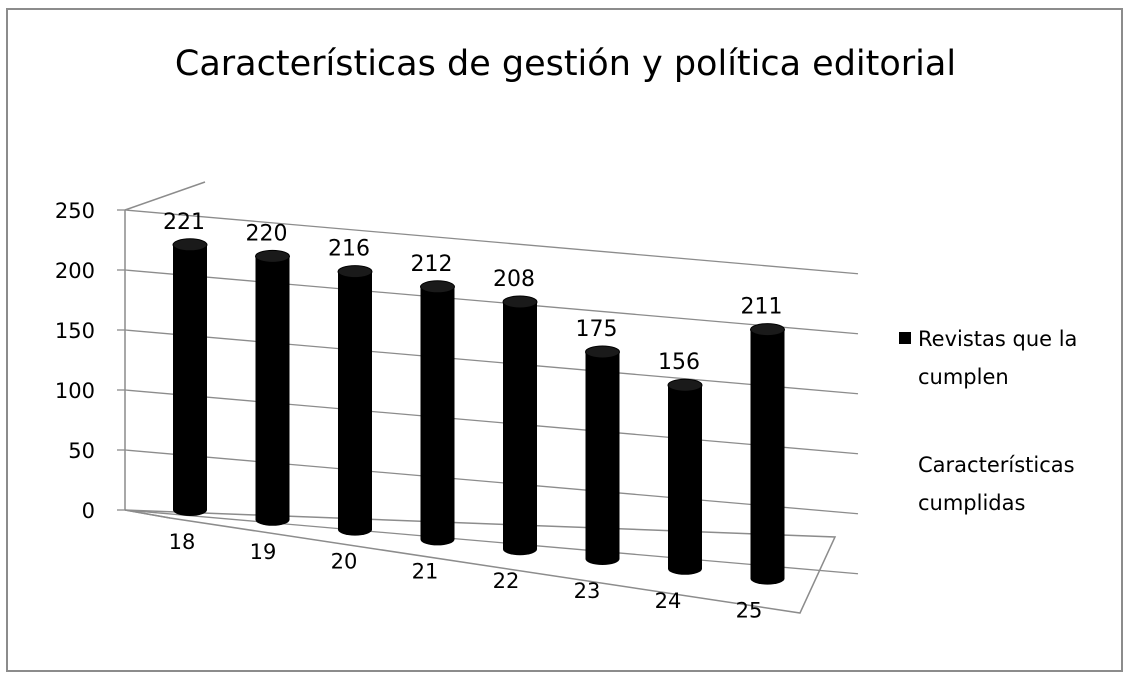 The width and height of the screenshot is (1131, 680). Describe the element at coordinates (749, 611) in the screenshot. I see `x-tick-label: 25` at that location.